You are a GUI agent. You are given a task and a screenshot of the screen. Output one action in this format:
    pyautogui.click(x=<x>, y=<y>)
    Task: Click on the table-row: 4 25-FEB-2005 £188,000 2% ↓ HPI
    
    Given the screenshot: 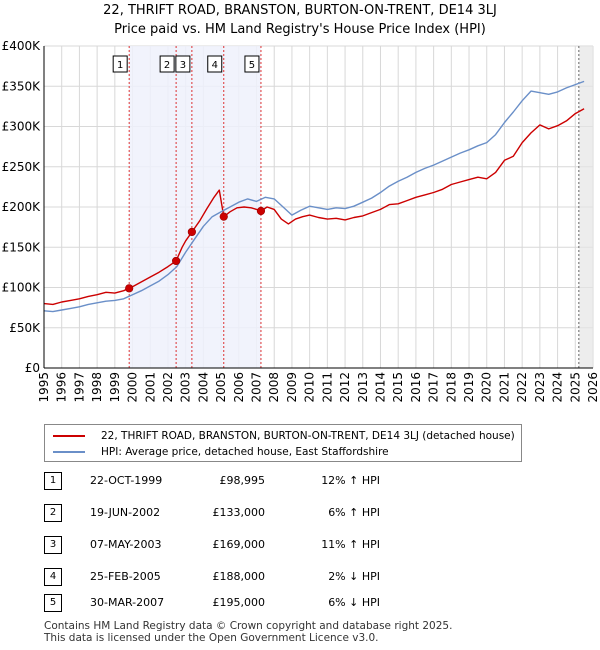 What is the action you would take?
    pyautogui.click(x=240, y=577)
    